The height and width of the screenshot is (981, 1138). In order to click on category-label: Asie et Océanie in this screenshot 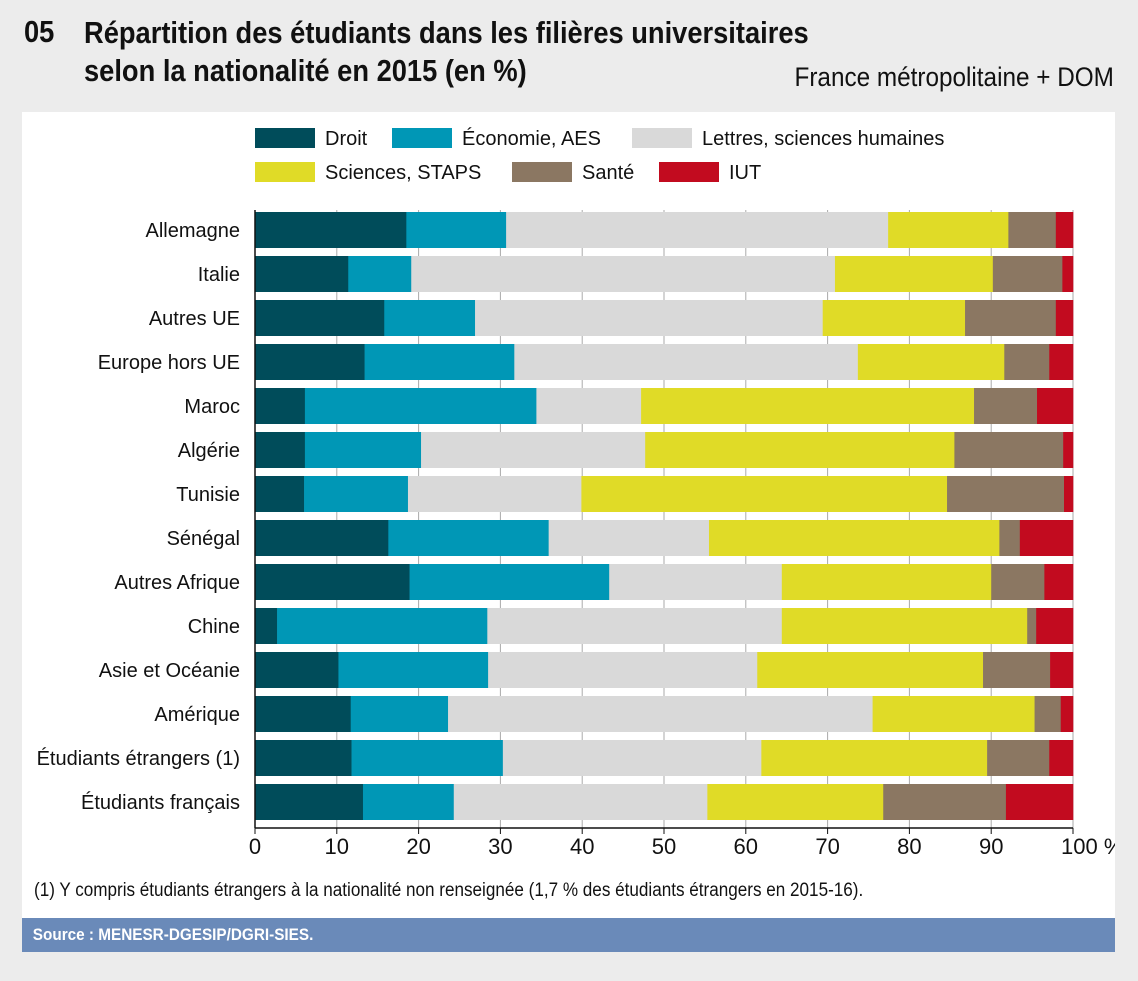, I will do `click(169, 671)`.